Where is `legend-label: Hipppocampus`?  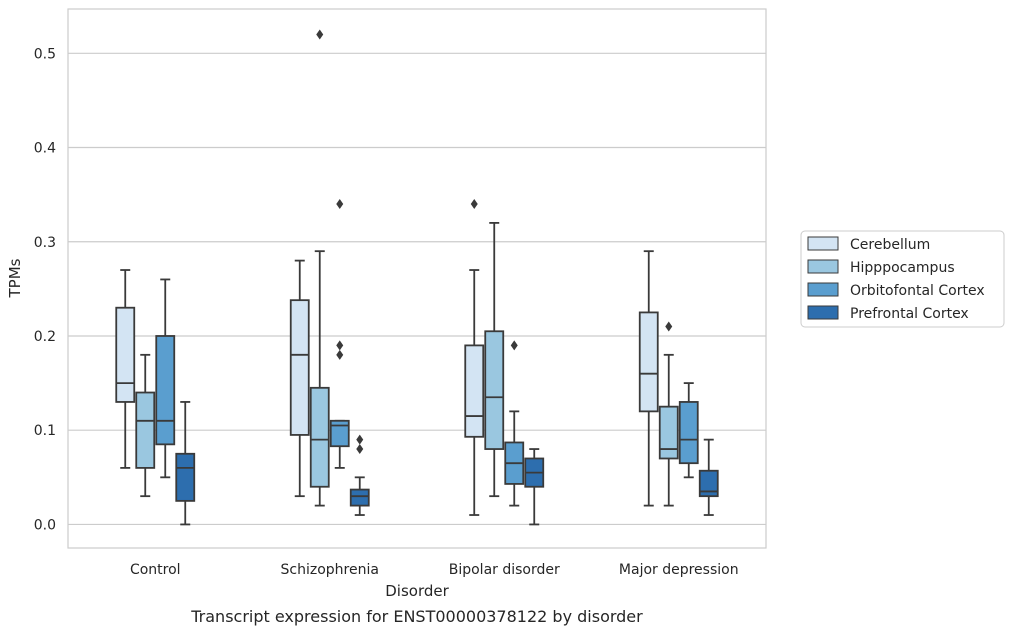 legend-label: Hipppocampus is located at coordinates (902, 268).